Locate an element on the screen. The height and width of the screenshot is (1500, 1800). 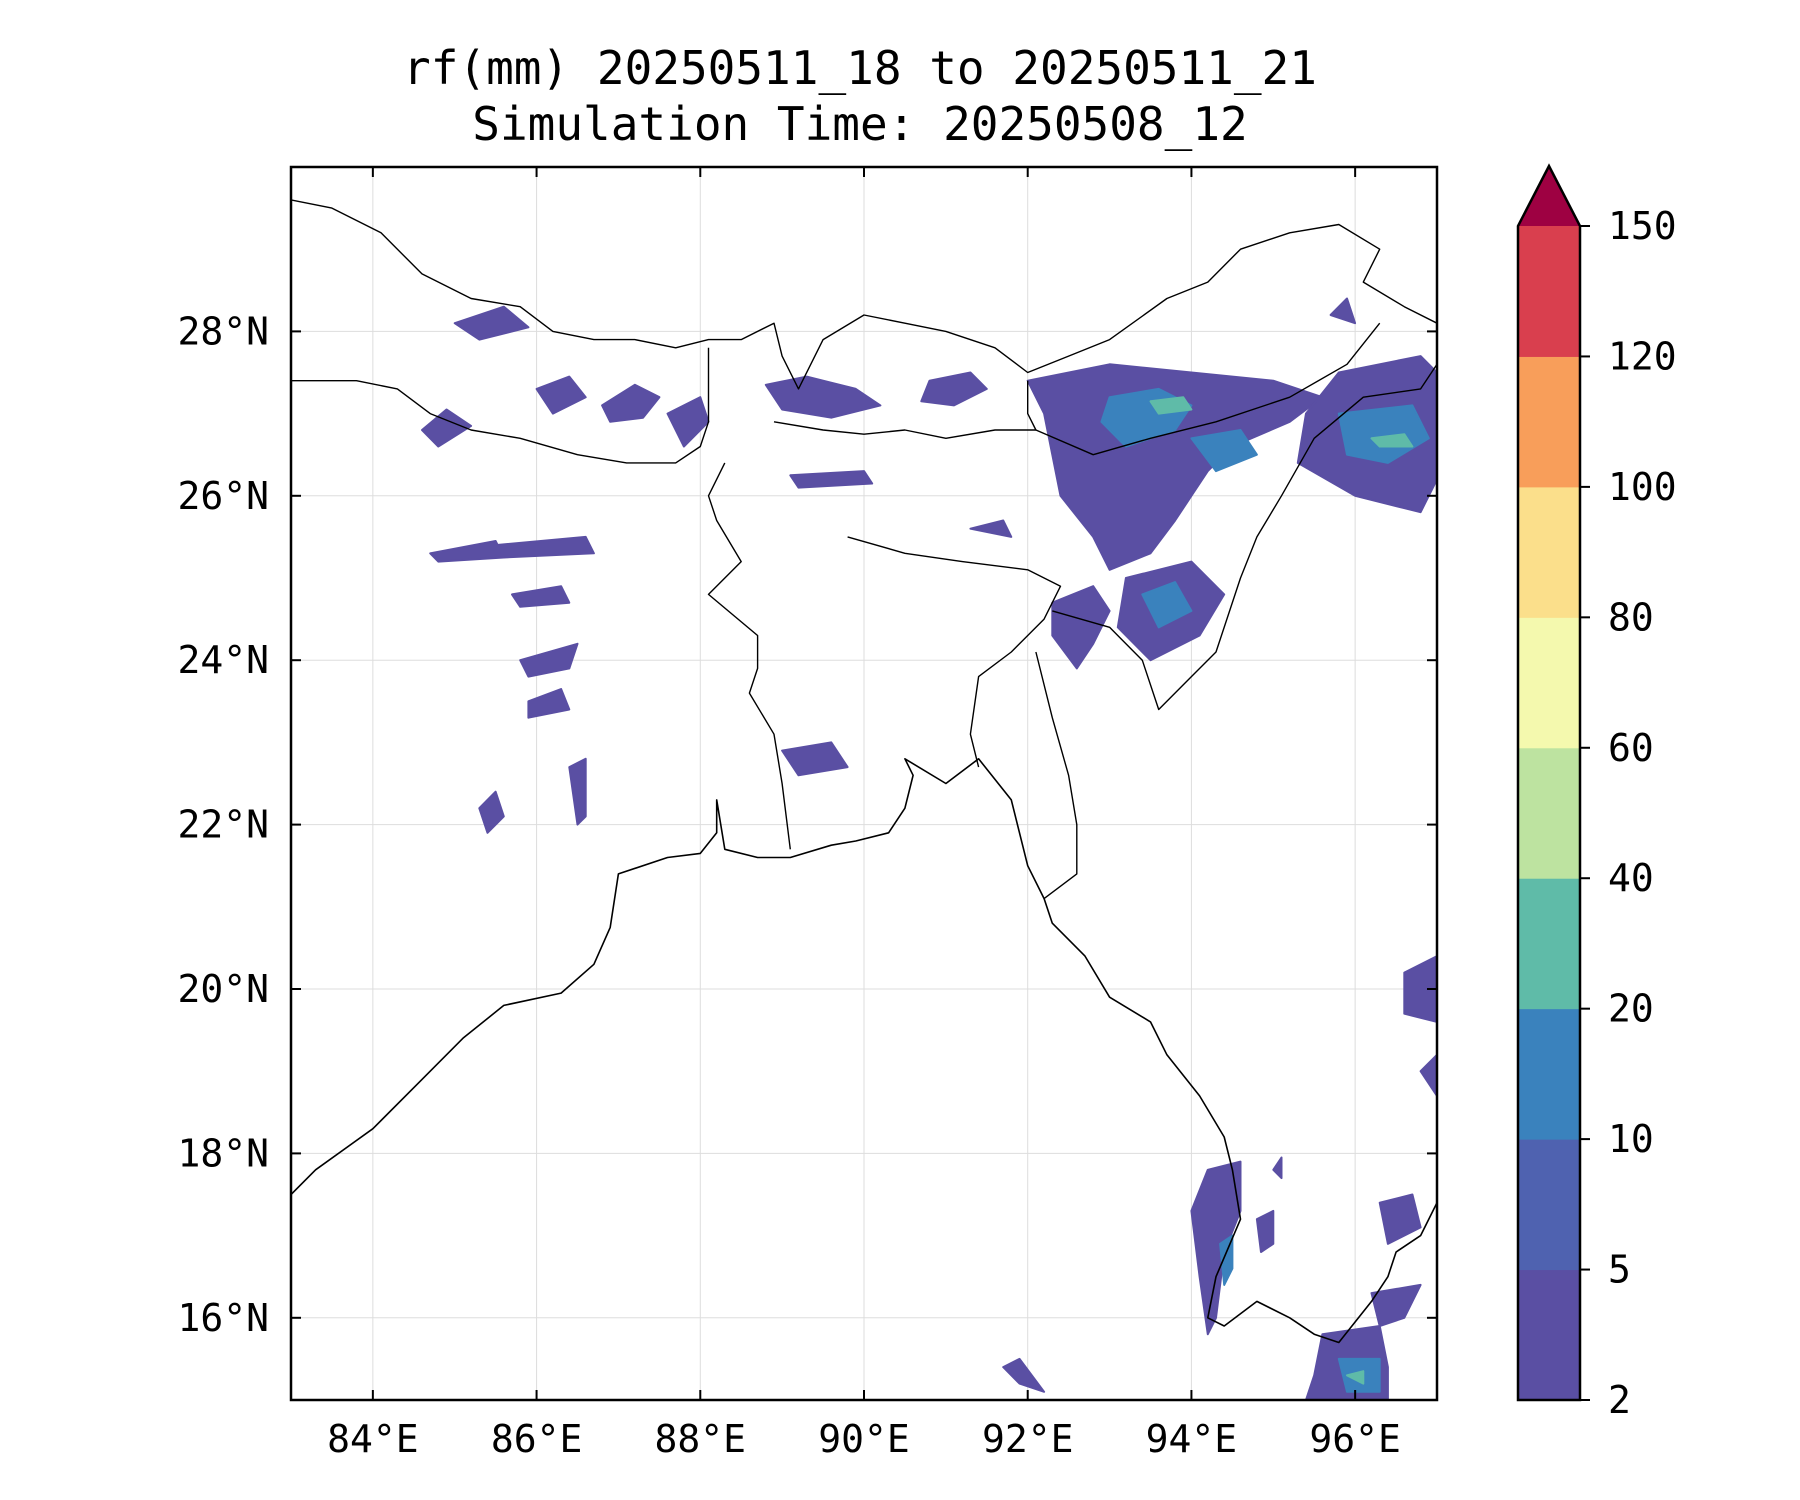
colorbar: 2 5 10 20 40 60 80 100 120 150 is located at coordinates (1596, 792).